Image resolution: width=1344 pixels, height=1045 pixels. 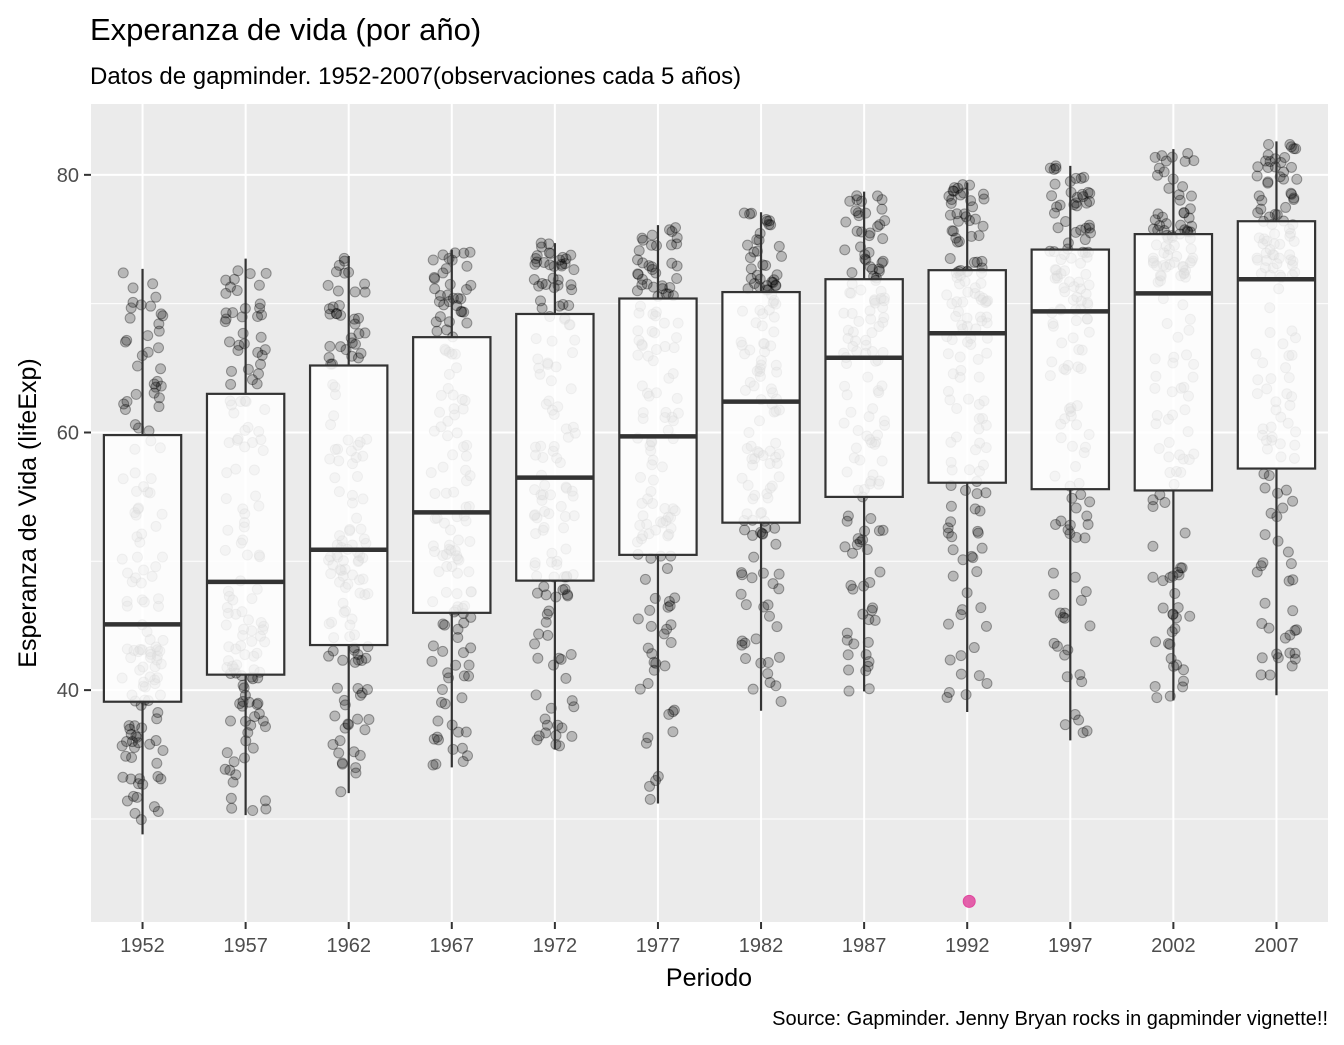 What do you see at coordinates (452, 946) in the screenshot?
I see `x-tick-label-1967: 1967` at bounding box center [452, 946].